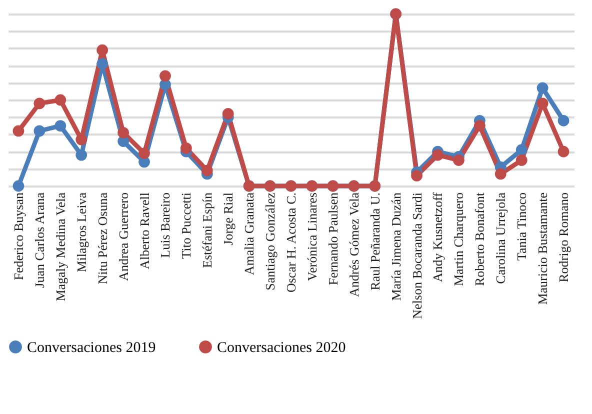  What do you see at coordinates (165, 225) in the screenshot?
I see `x-tick-label: Luis Bareiro` at bounding box center [165, 225].